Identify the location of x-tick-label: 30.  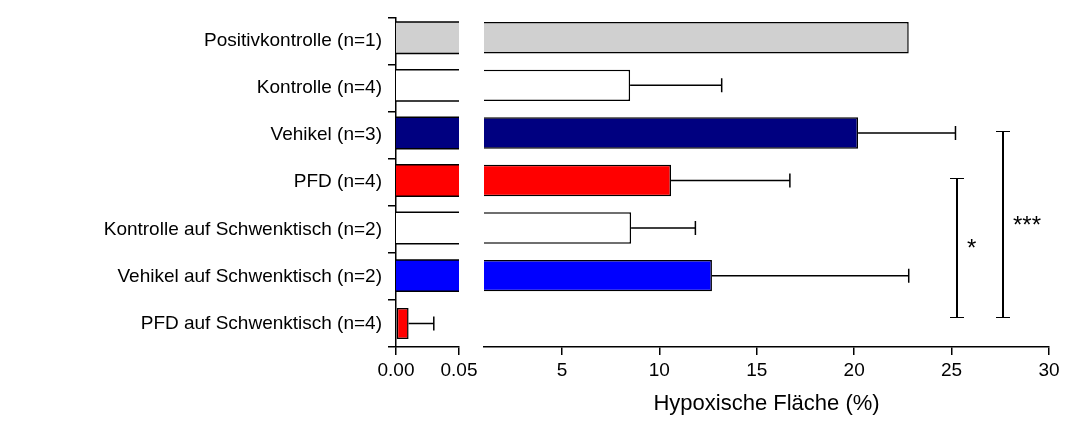
(1049, 369).